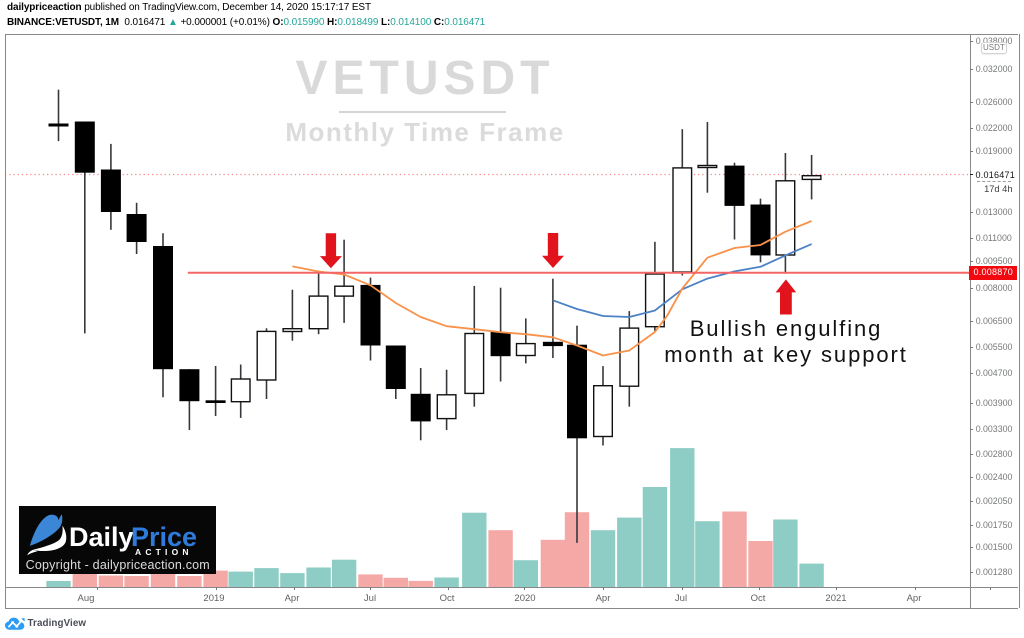 This screenshot has width=1024, height=638. What do you see at coordinates (164, 552) in the screenshot?
I see `svg-text: ACTION` at bounding box center [164, 552].